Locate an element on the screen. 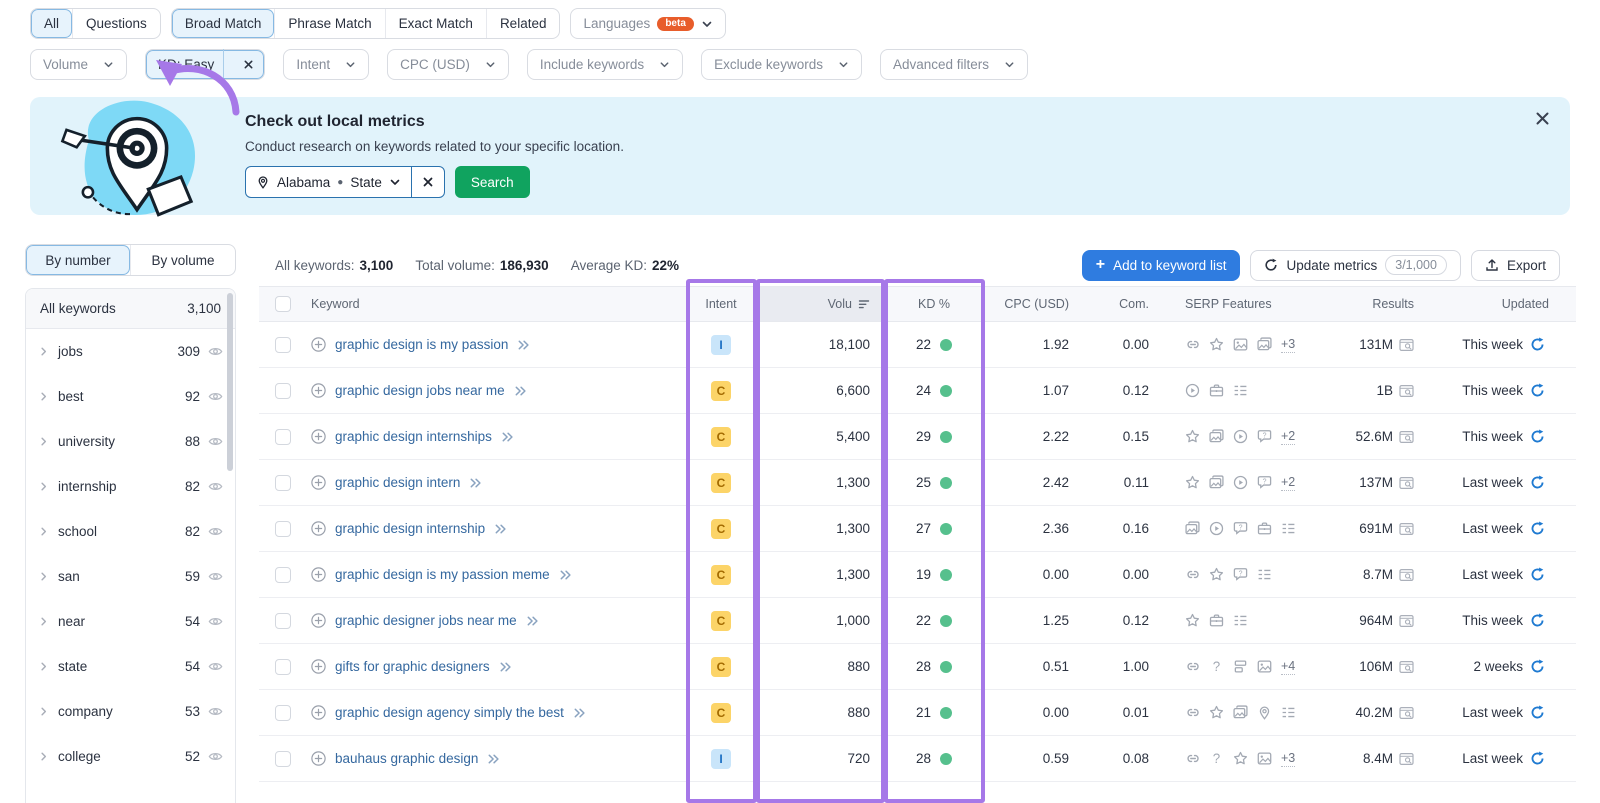 This screenshot has height=803, width=1600. keyword-link: graphic design agency simply the best is located at coordinates (449, 712).